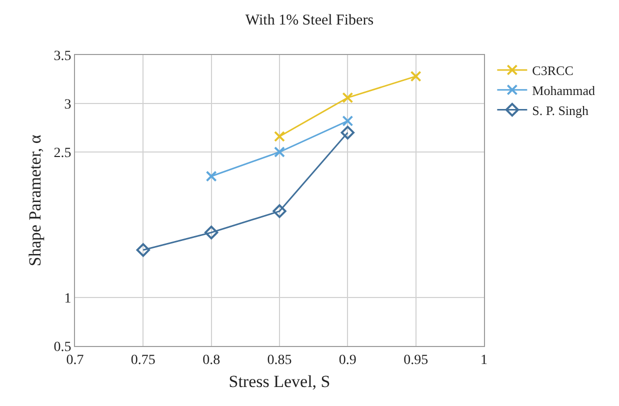  I want to click on x-tick-label: 0.75, so click(143, 360).